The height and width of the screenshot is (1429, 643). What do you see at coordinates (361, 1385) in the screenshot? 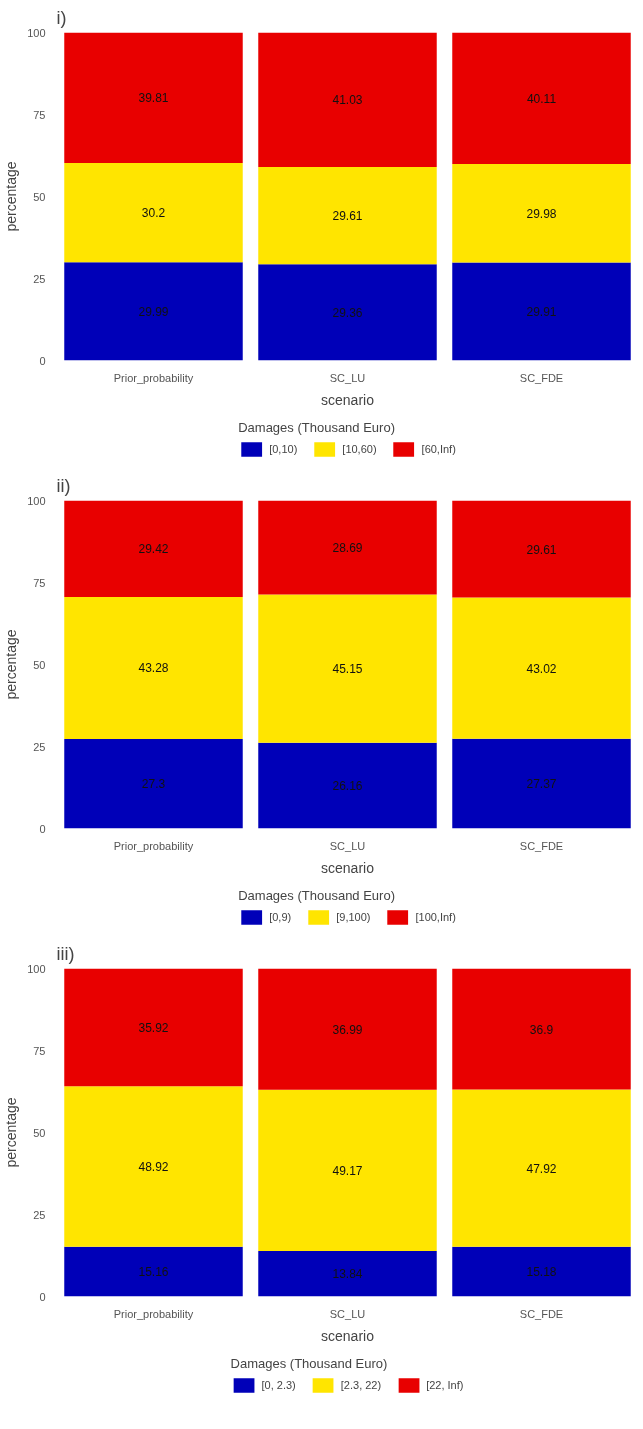
I see `legend-label: [2.3, 22)` at bounding box center [361, 1385].